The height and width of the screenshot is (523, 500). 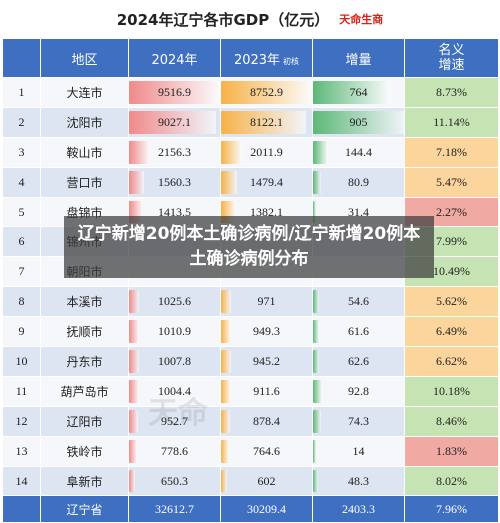 I want to click on cell-2024: 1007.8, so click(x=174, y=361).